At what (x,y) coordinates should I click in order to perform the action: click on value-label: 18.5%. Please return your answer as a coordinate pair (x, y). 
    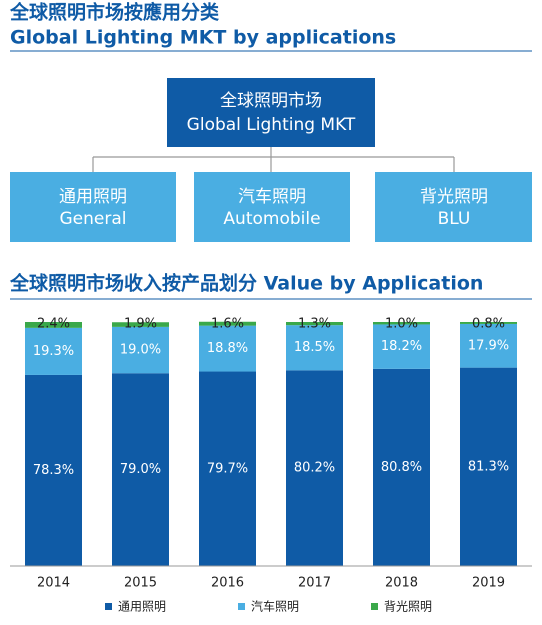
    Looking at the image, I should click on (314, 347).